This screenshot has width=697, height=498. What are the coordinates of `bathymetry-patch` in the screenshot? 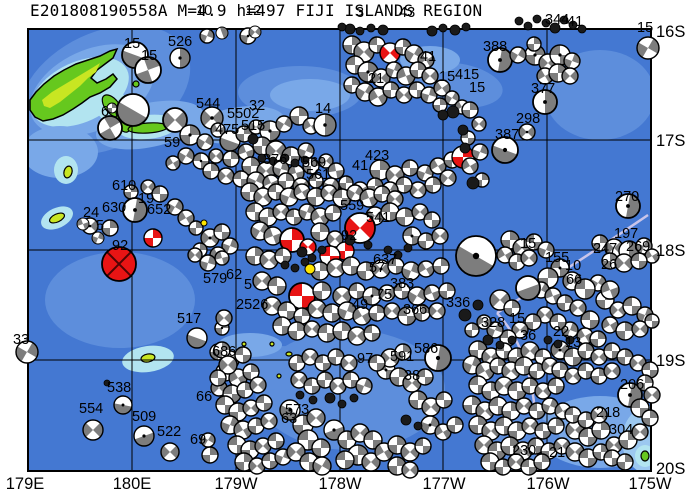 It's located at (250, 345).